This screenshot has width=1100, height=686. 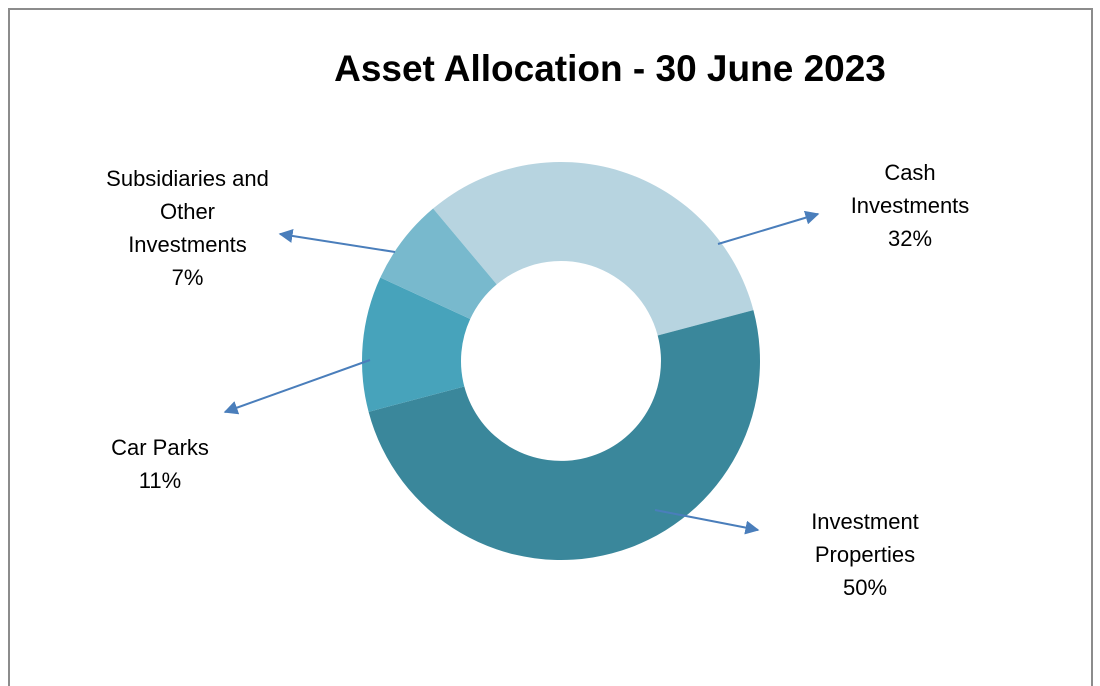 I want to click on category-label: Investment Properties, so click(x=865, y=538).